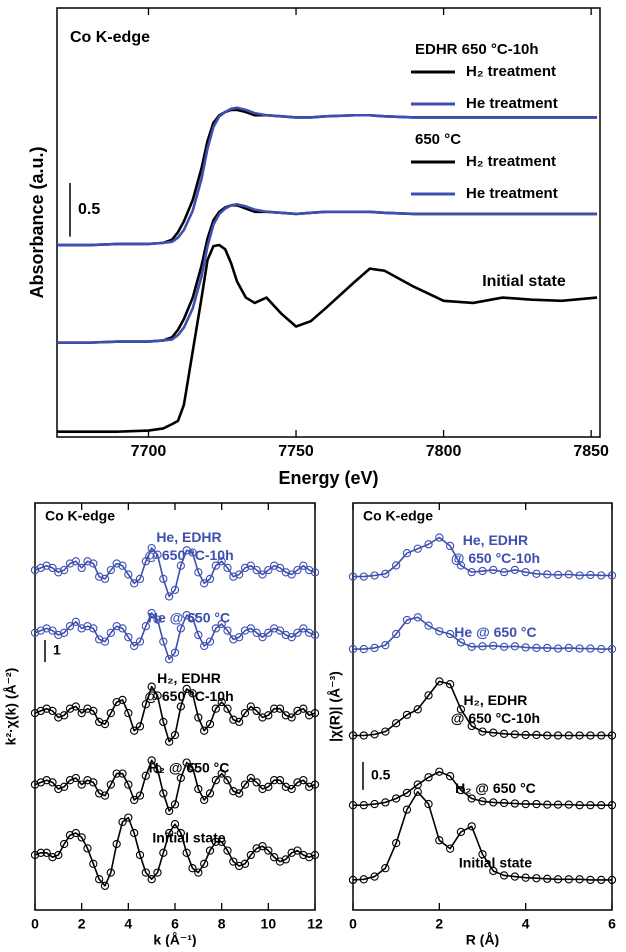 This screenshot has width=626, height=952. I want to click on series-label: He @ 650 °C, so click(189, 618).